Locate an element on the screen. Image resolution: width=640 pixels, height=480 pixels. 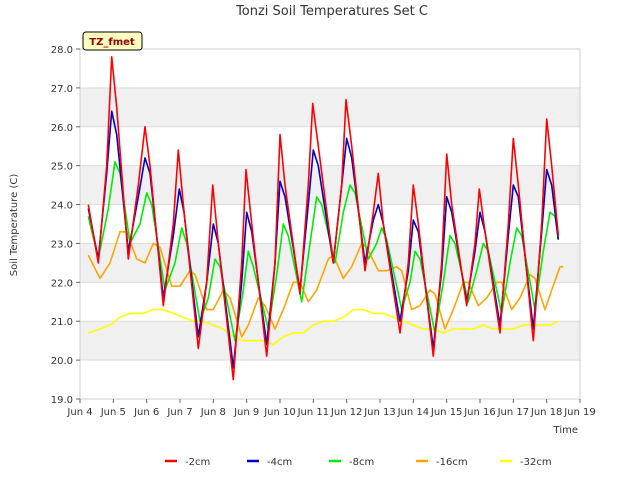
legend-label: -4cm is located at coordinates (279, 462).